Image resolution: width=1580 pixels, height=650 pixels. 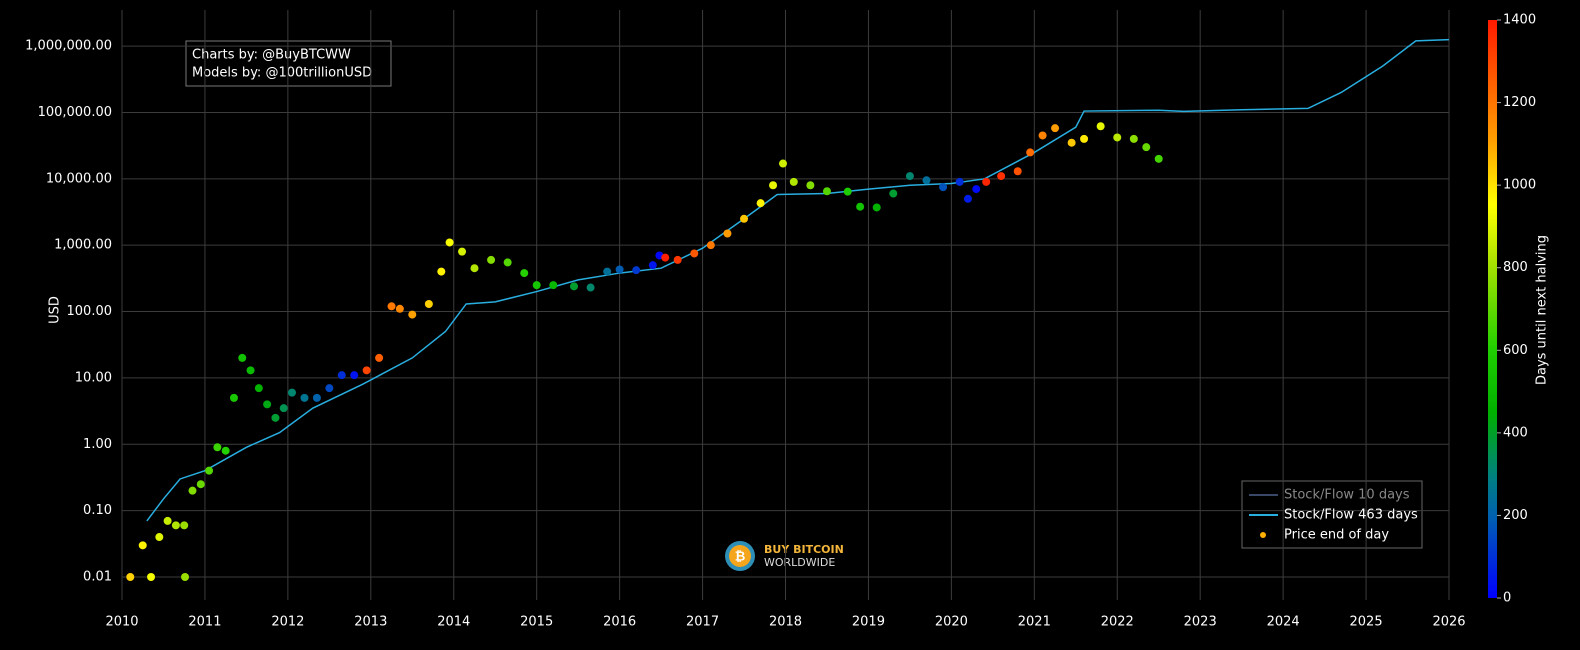 What do you see at coordinates (204, 622) in the screenshot?
I see `x-tick-label: 2011` at bounding box center [204, 622].